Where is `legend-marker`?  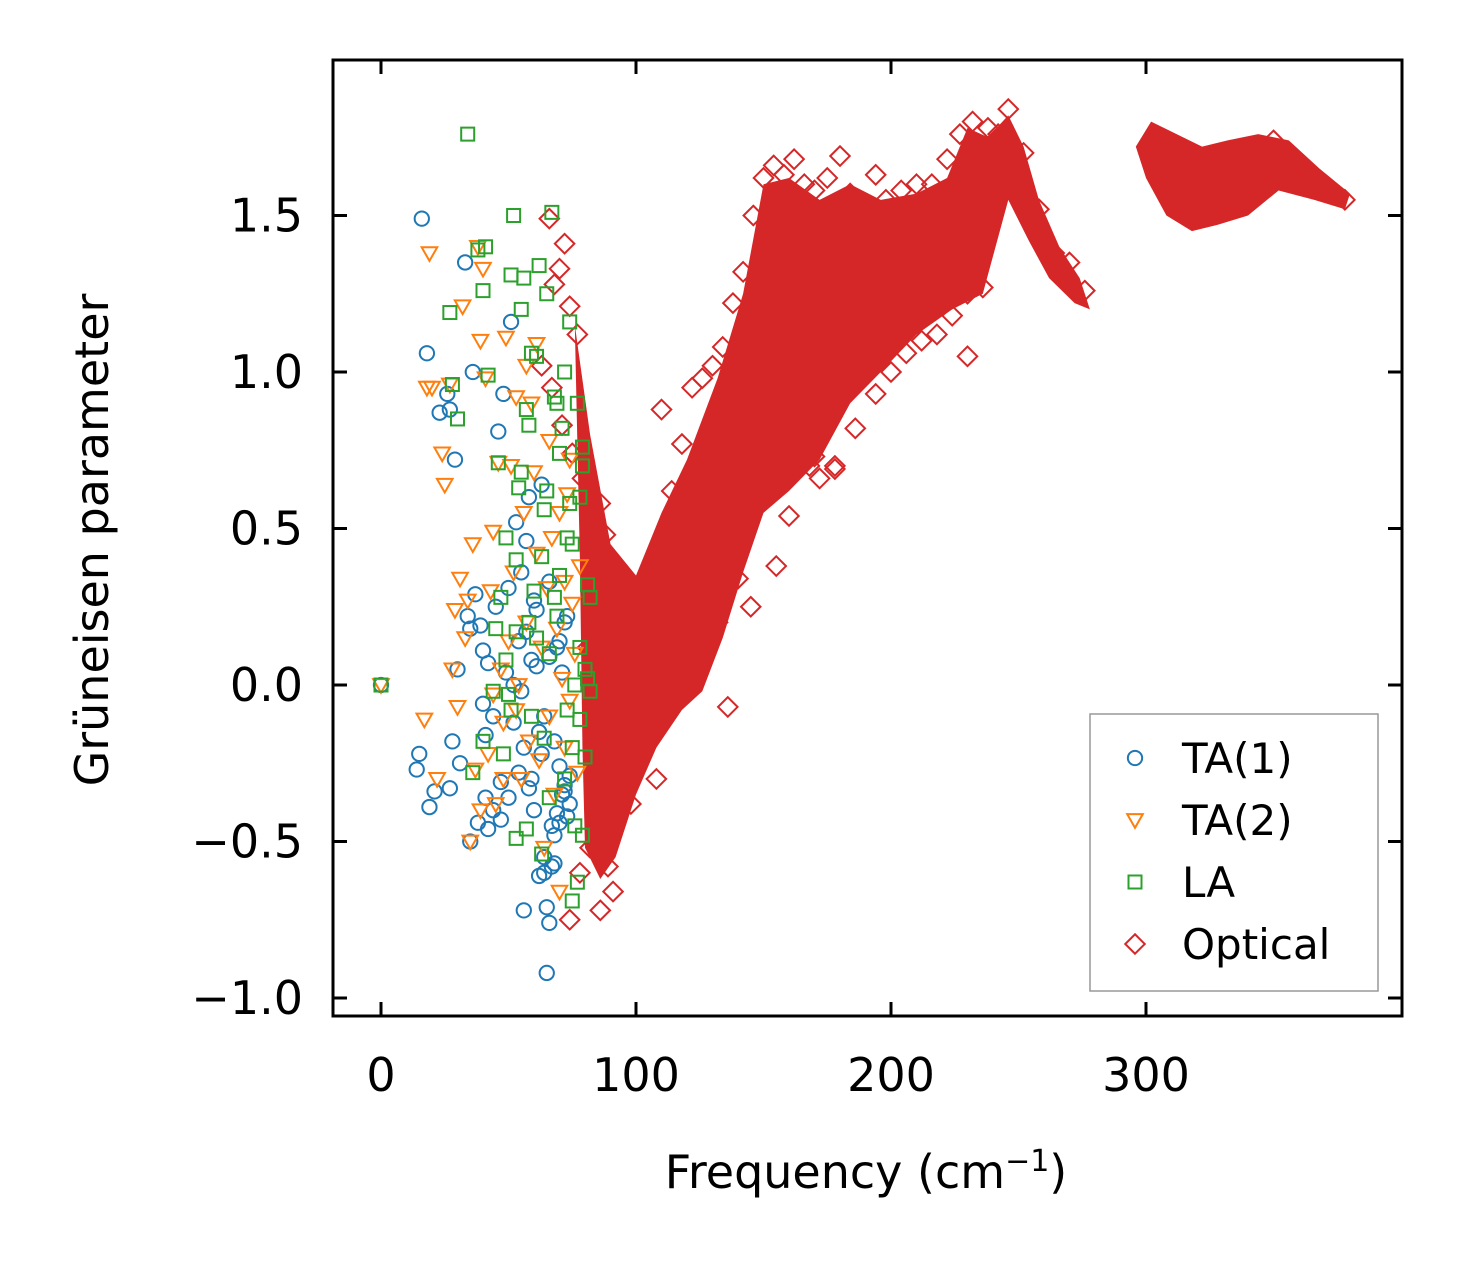
legend-marker is located at coordinates (1135, 821).